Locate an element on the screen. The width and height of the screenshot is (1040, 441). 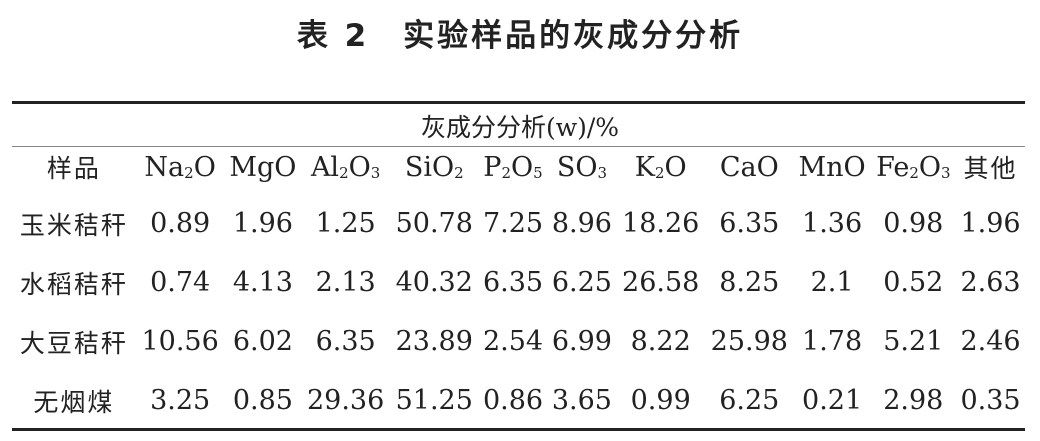
cell-value: 0.52 is located at coordinates (913, 282).